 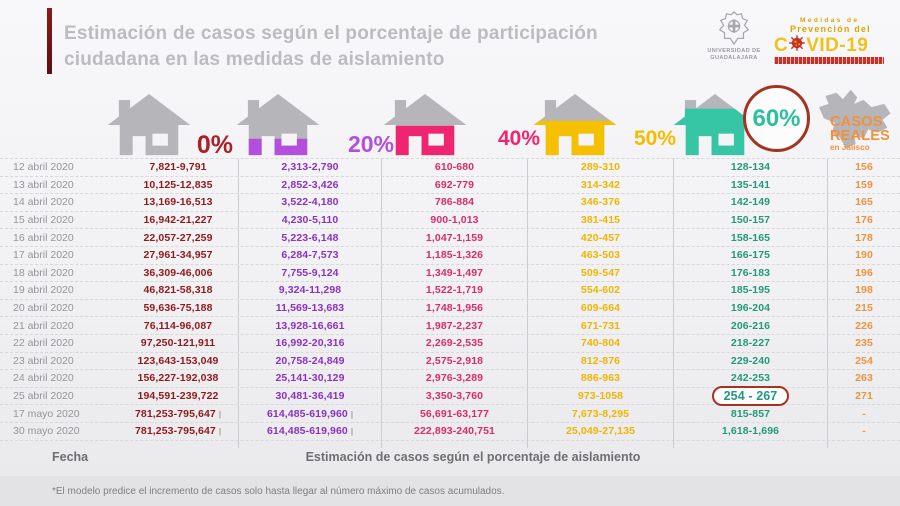 I want to click on cell-estimate-0pct: 36,309-46,006, so click(x=178, y=273).